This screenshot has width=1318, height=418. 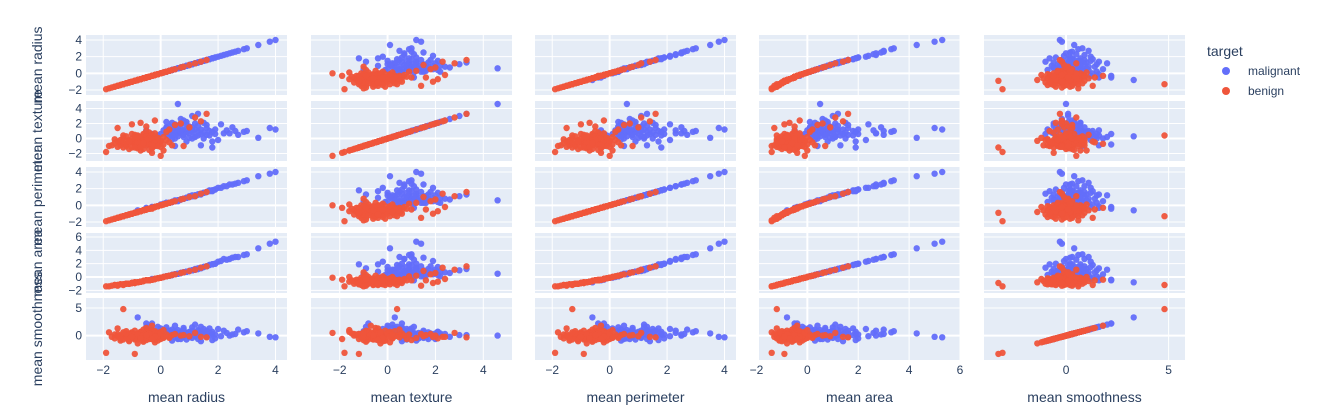 I want to click on panel-background, so click(x=859, y=65).